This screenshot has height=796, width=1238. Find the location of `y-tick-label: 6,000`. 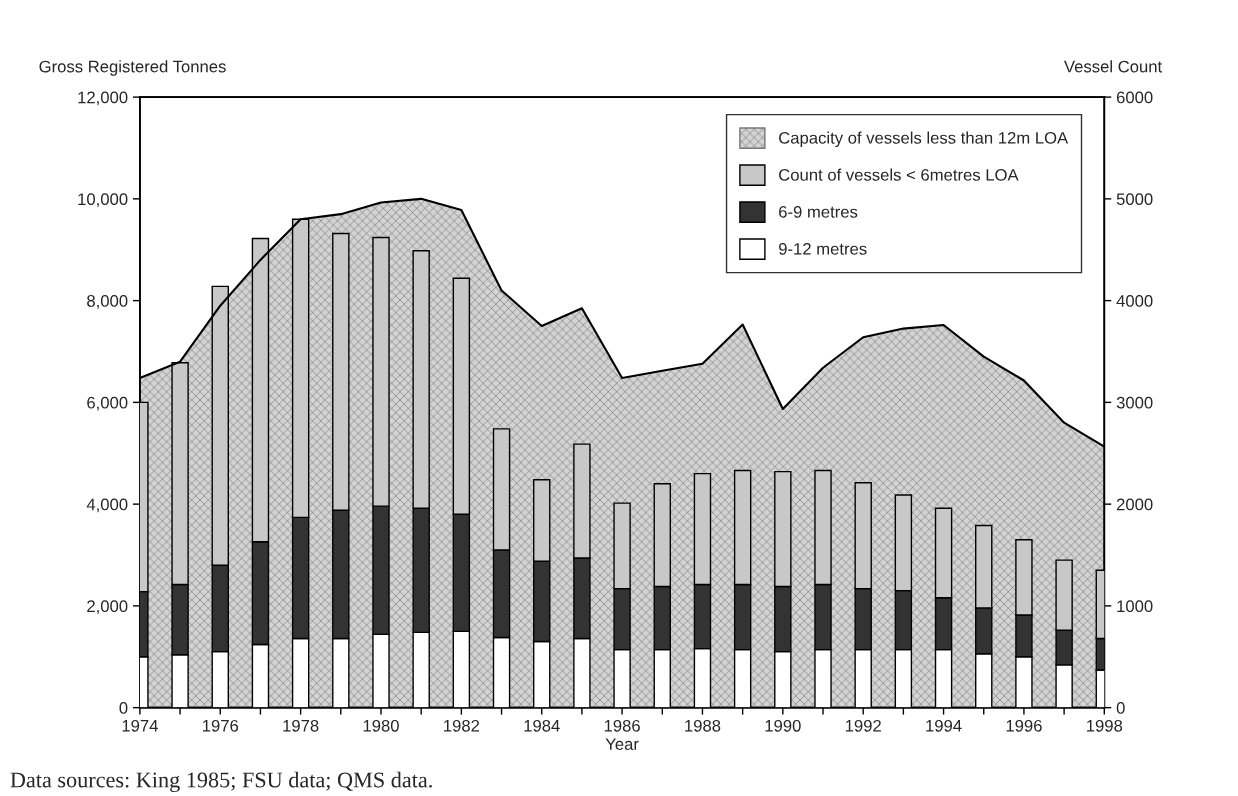

y-tick-label: 6,000 is located at coordinates (107, 403).